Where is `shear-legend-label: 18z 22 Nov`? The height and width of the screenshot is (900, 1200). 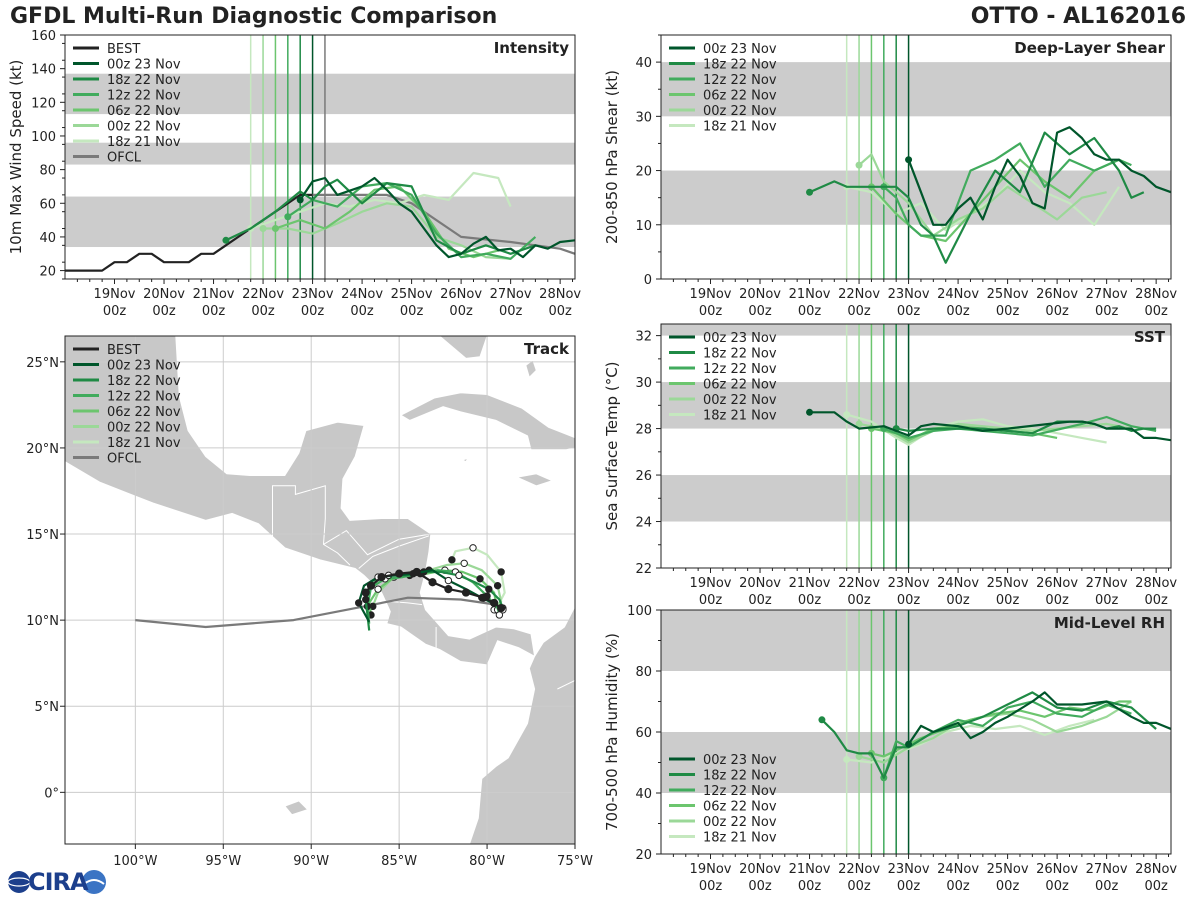
shear-legend-label: 18z 22 Nov is located at coordinates (740, 65).